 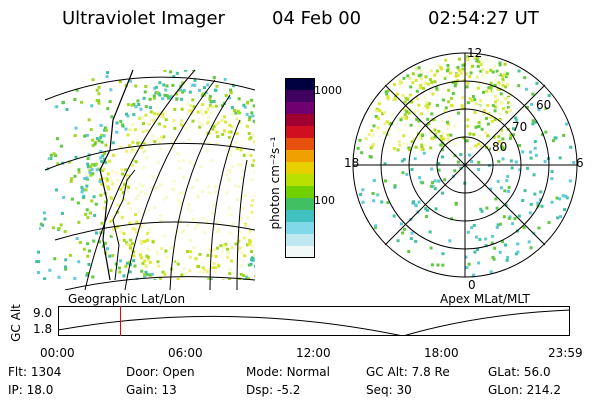 I want to click on footer-glat: GLat: 56.0, so click(x=519, y=372).